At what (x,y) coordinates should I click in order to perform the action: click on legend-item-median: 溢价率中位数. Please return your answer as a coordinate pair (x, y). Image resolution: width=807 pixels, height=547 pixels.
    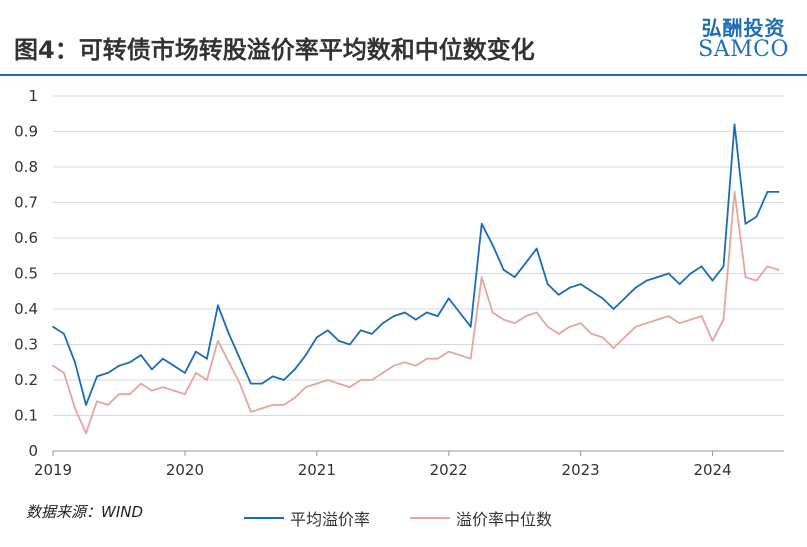
    Looking at the image, I should click on (481, 518).